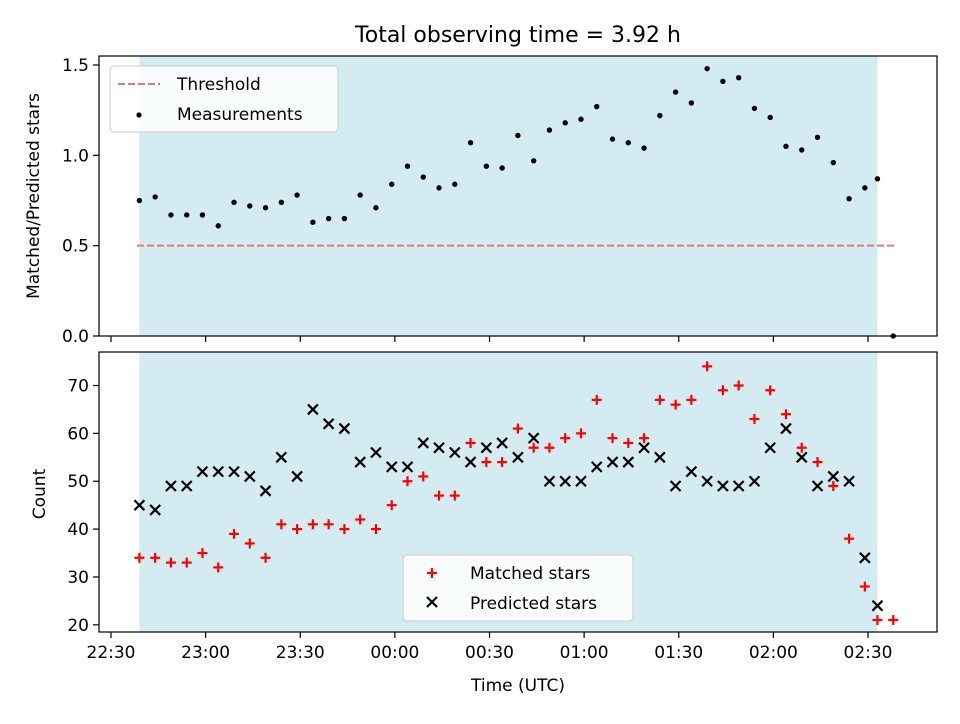 This screenshot has height=724, width=960. What do you see at coordinates (78, 387) in the screenshot?
I see `y-tick-label: 70` at bounding box center [78, 387].